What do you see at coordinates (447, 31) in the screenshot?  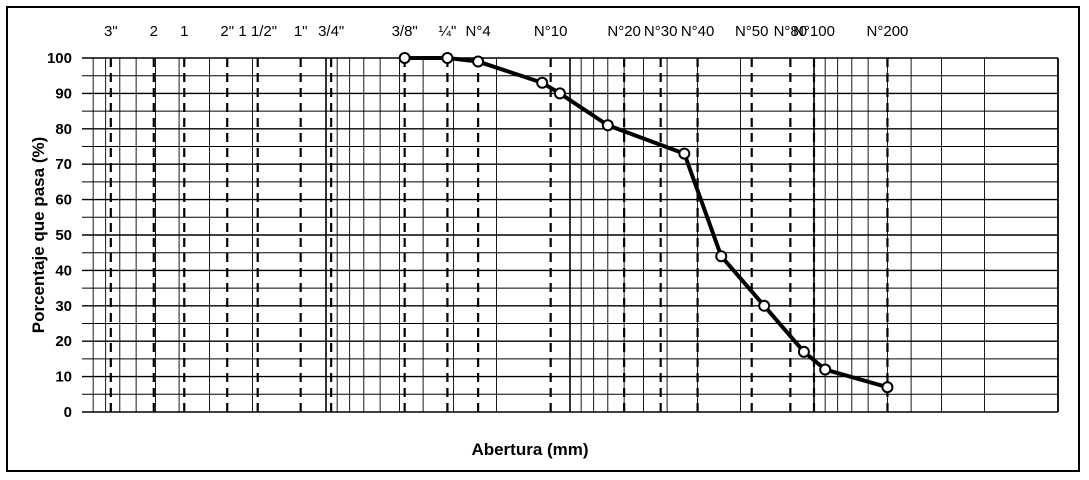 I see `sieve-label: ¼"` at bounding box center [447, 31].